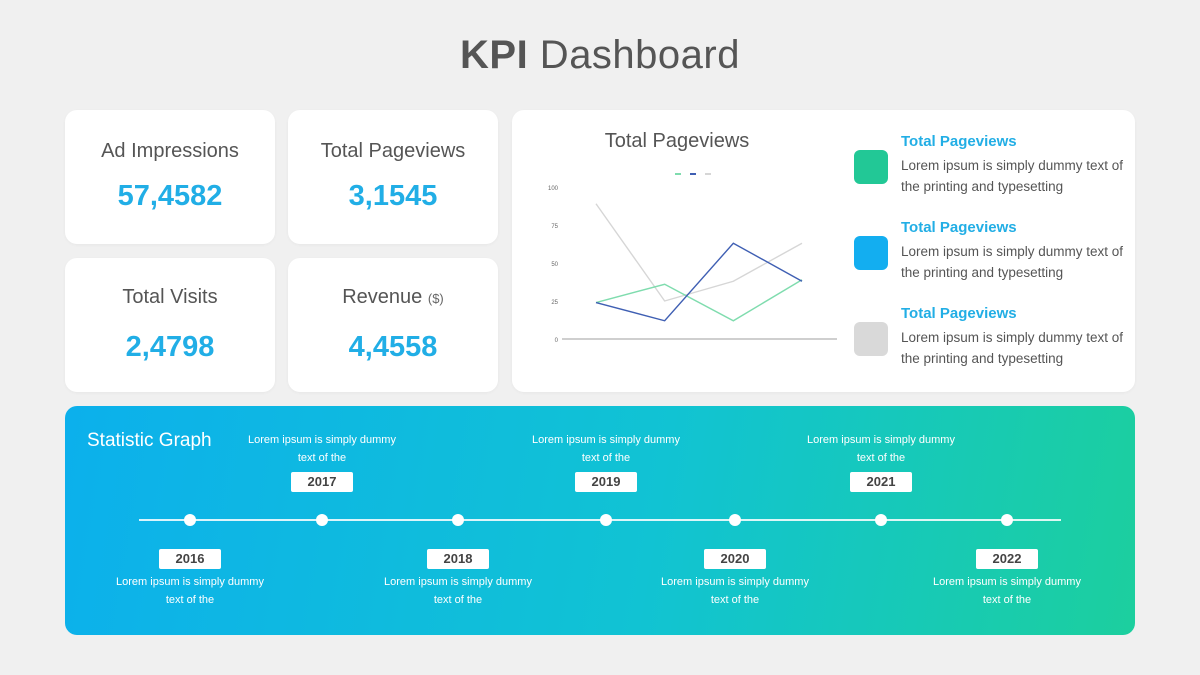 This screenshot has width=1200, height=675. What do you see at coordinates (735, 559) in the screenshot?
I see `timeline-year-2020: 2020` at bounding box center [735, 559].